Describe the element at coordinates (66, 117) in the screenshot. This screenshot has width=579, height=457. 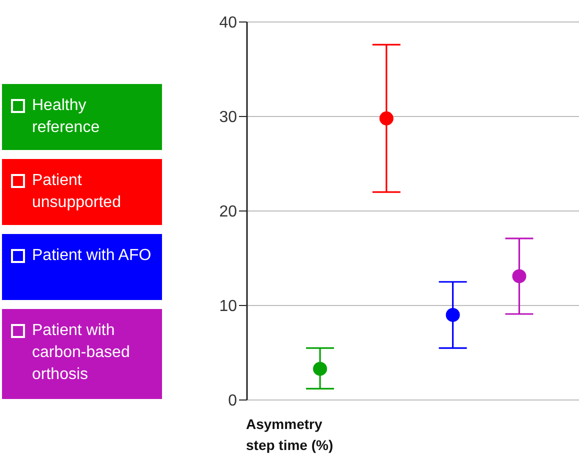
I see `legend-label: Healthy reference` at that location.